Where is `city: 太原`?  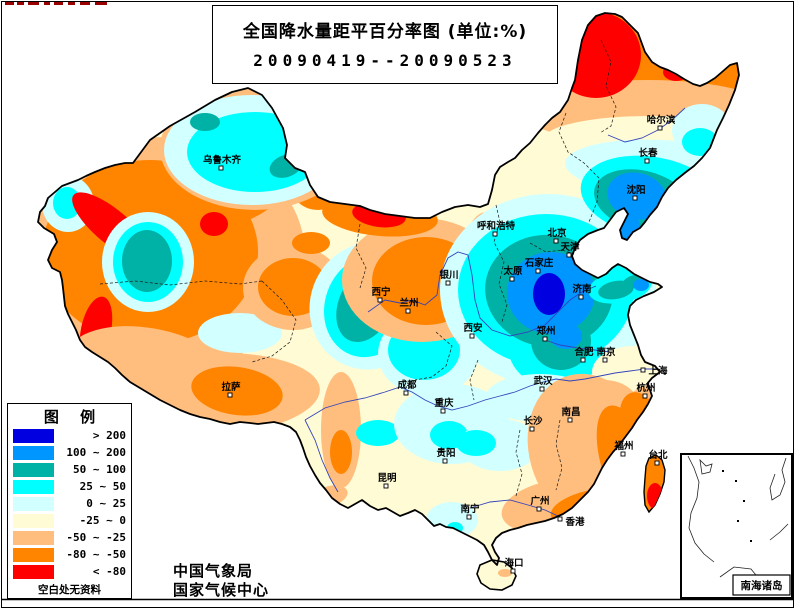 city: 太原 is located at coordinates (513, 273).